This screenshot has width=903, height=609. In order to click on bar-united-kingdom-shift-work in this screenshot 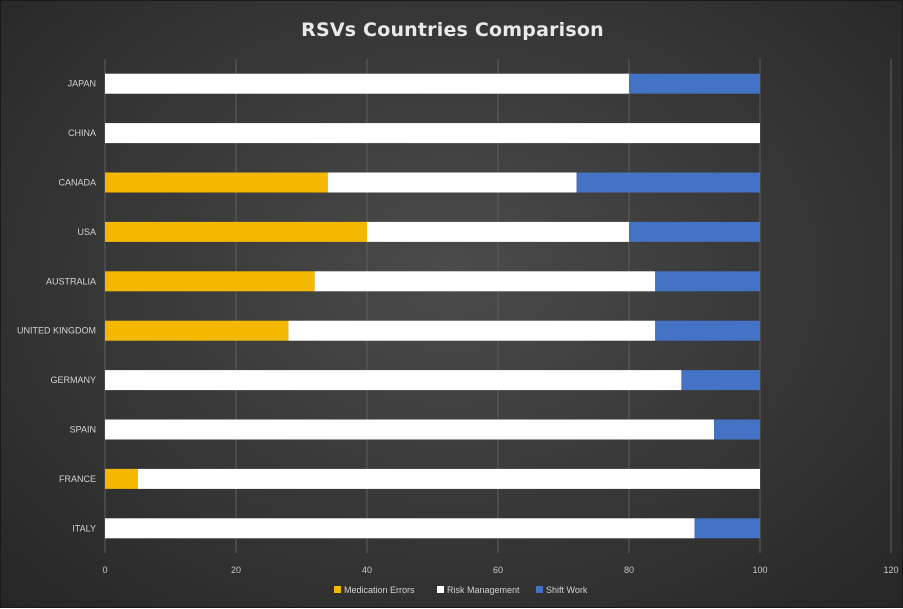, I will do `click(707, 330)`.